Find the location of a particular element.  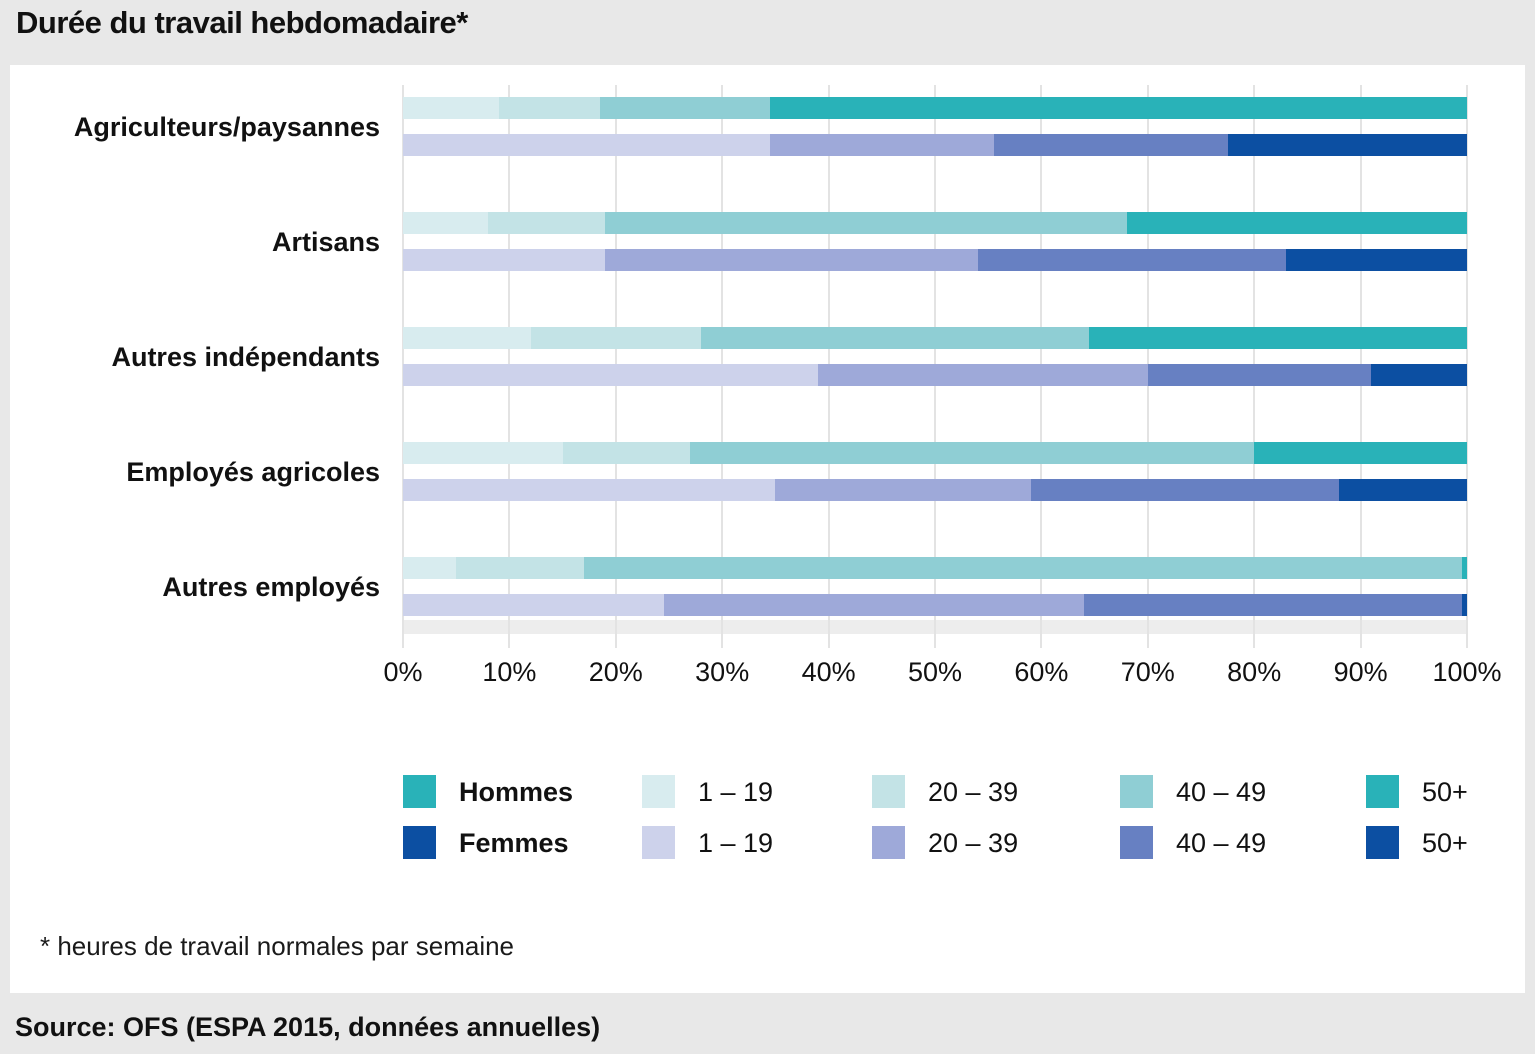

x-tick-label: 30% is located at coordinates (722, 672).